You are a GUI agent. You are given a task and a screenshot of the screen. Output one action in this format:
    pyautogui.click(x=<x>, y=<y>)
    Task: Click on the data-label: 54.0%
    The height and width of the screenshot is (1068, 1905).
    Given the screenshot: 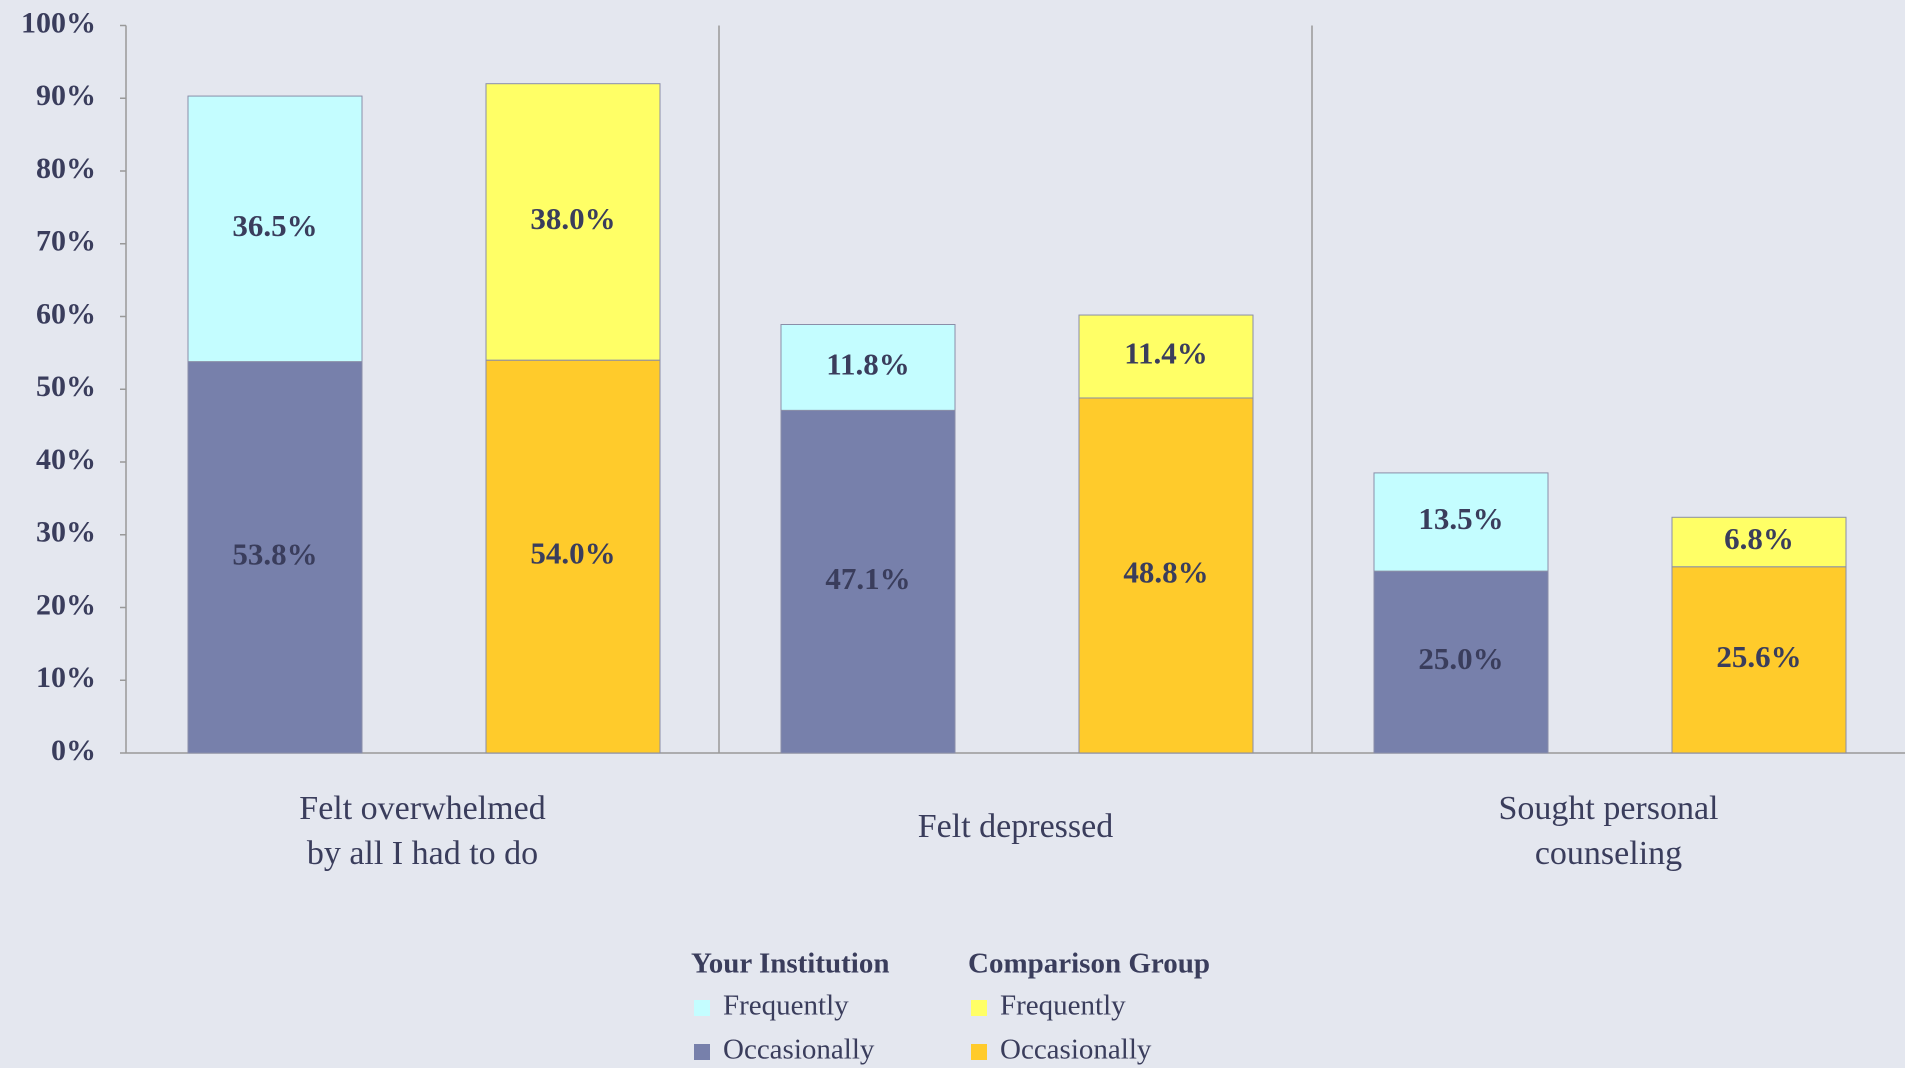 What is the action you would take?
    pyautogui.click(x=572, y=553)
    